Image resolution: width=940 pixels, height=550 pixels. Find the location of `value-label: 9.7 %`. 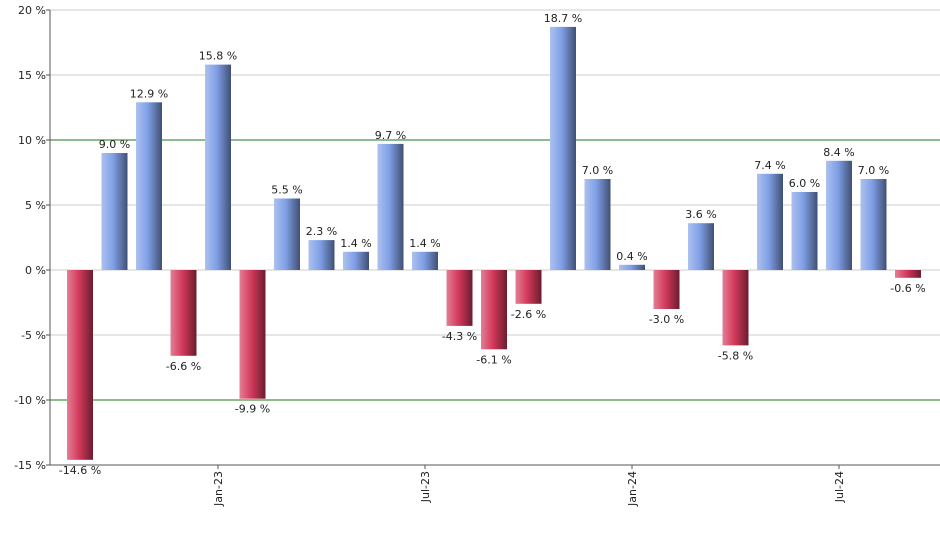

value-label: 9.7 % is located at coordinates (390, 135).